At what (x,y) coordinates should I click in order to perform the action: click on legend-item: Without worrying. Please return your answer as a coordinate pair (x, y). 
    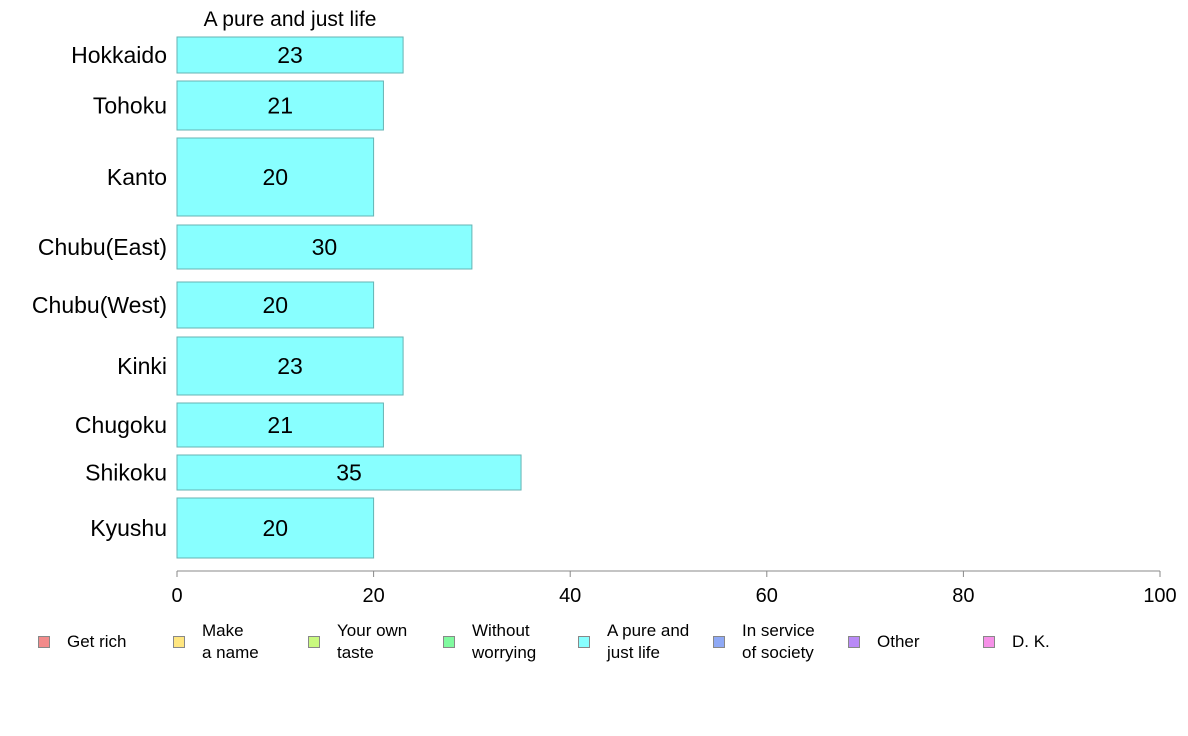
    Looking at the image, I should click on (489, 642).